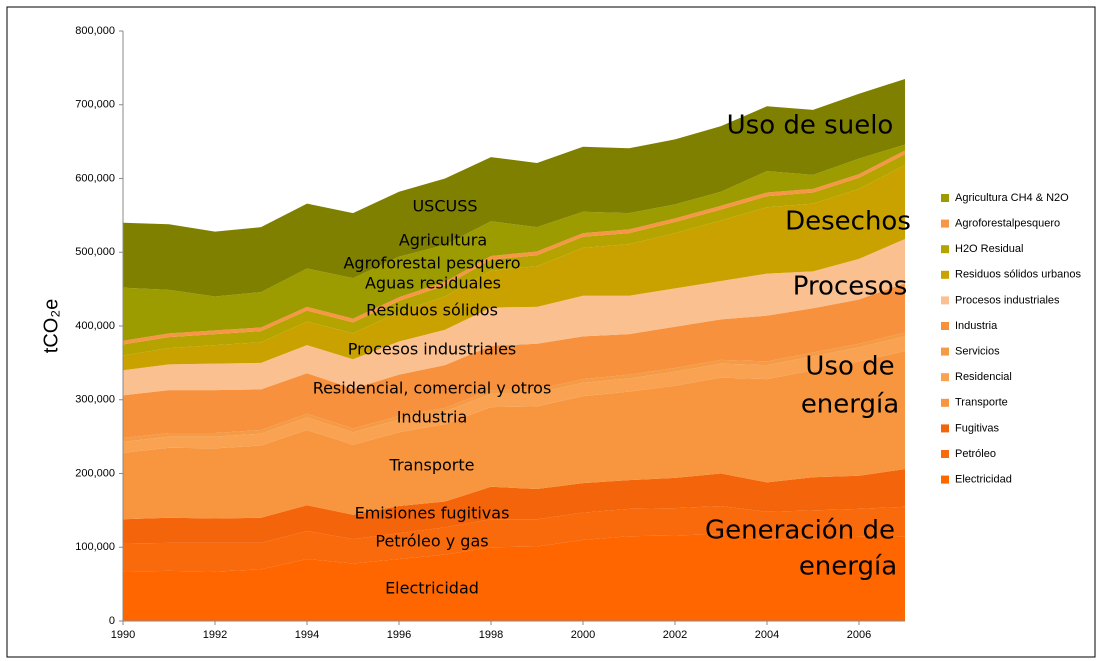 This screenshot has width=1101, height=661. Describe the element at coordinates (431, 541) in the screenshot. I see `annotation: Petróleo y gas` at that location.